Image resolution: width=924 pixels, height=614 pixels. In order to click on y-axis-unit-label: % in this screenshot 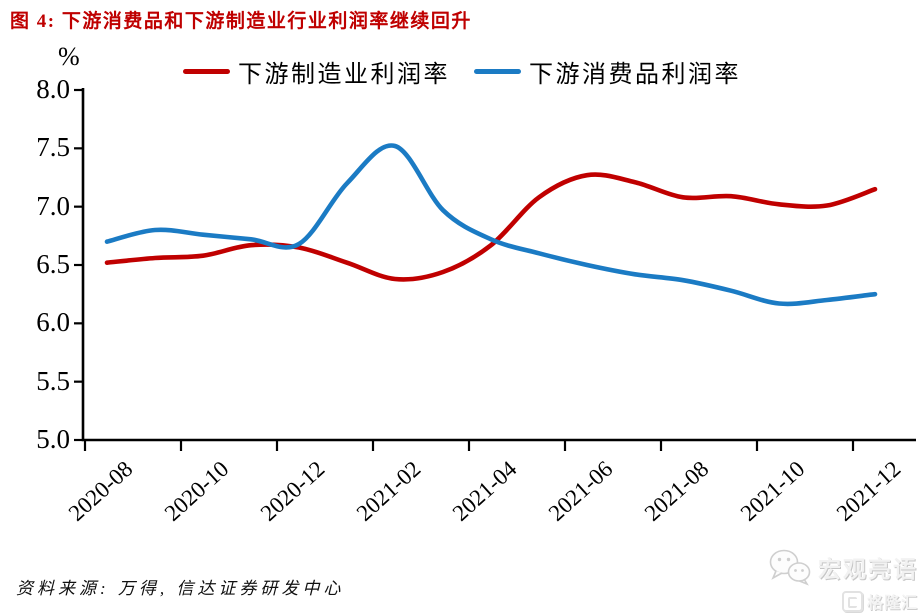, I will do `click(69, 56)`.